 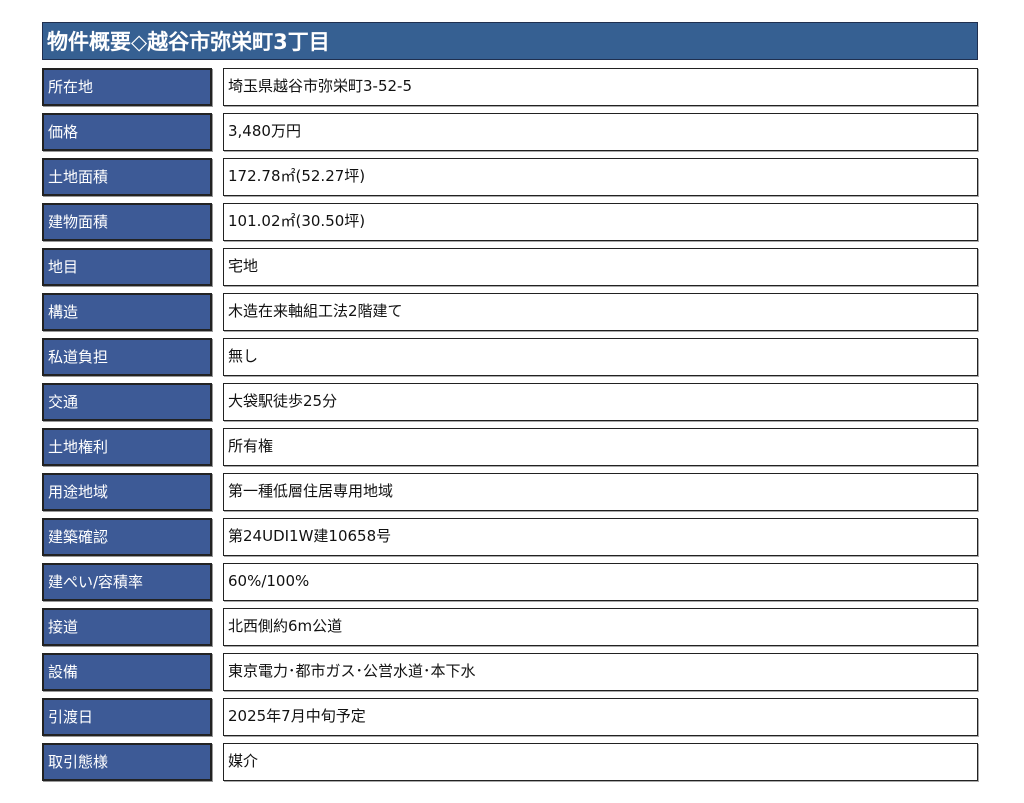 I want to click on table-row: 引渡日 2025年7月中旬予定, so click(x=510, y=717).